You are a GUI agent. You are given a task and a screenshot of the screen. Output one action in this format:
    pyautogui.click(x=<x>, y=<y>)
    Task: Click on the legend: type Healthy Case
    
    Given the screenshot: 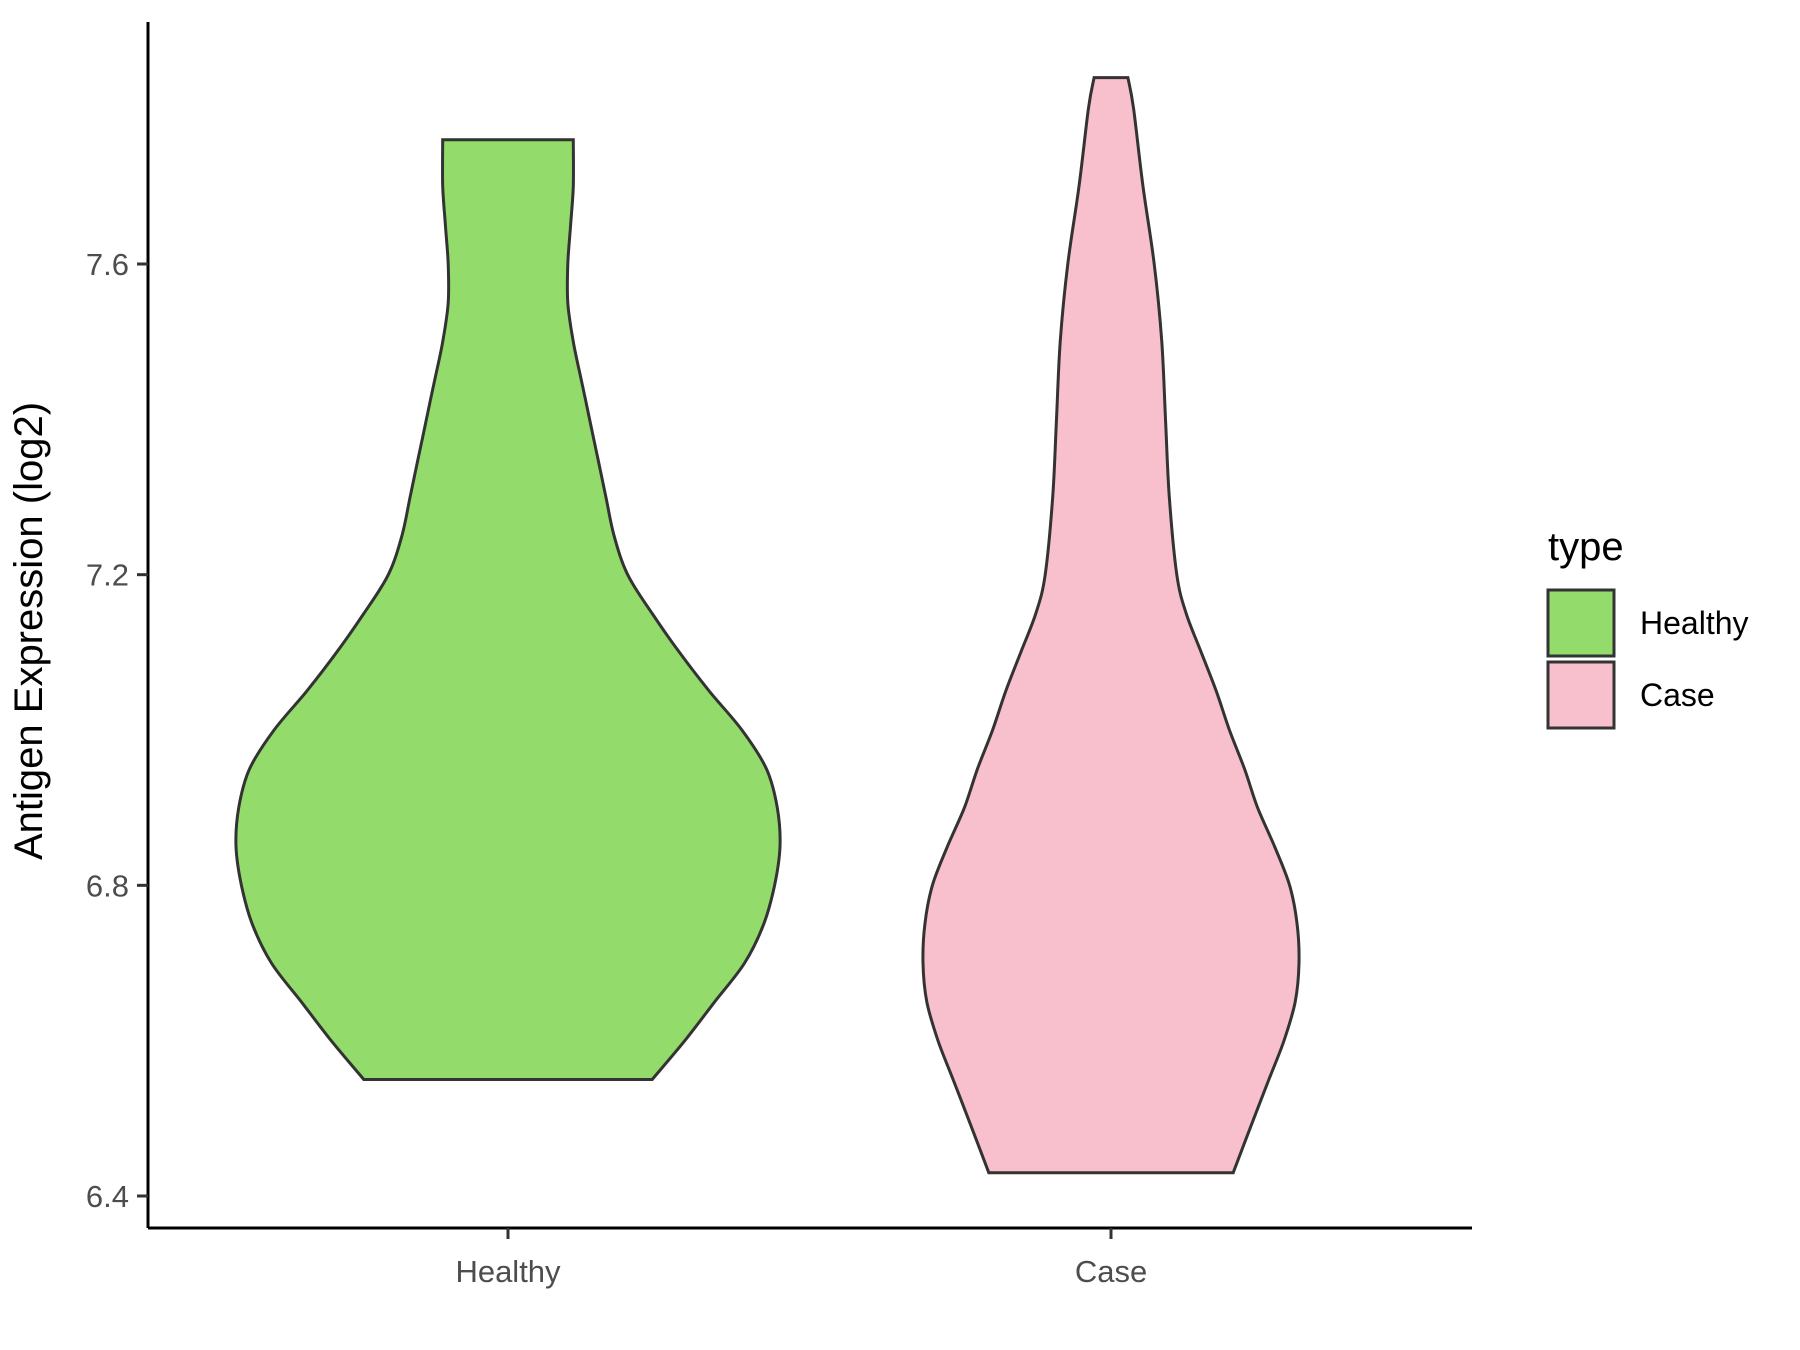 What is the action you would take?
    pyautogui.click(x=1647, y=627)
    